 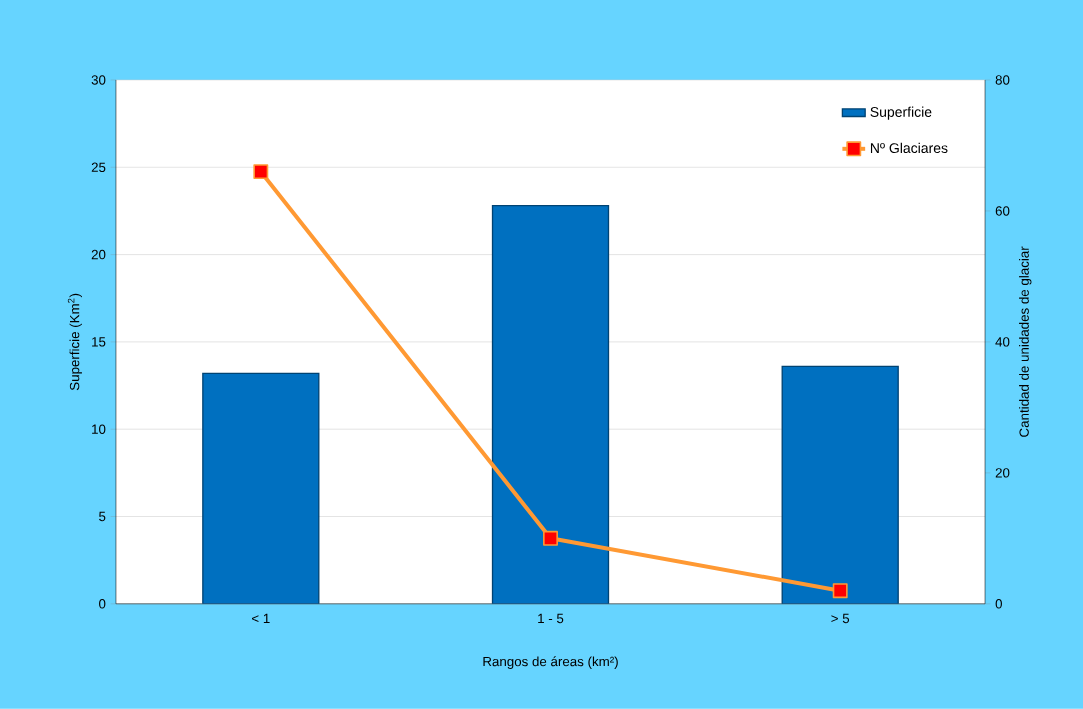 I want to click on y2-tick-label: 0, so click(x=998, y=604).